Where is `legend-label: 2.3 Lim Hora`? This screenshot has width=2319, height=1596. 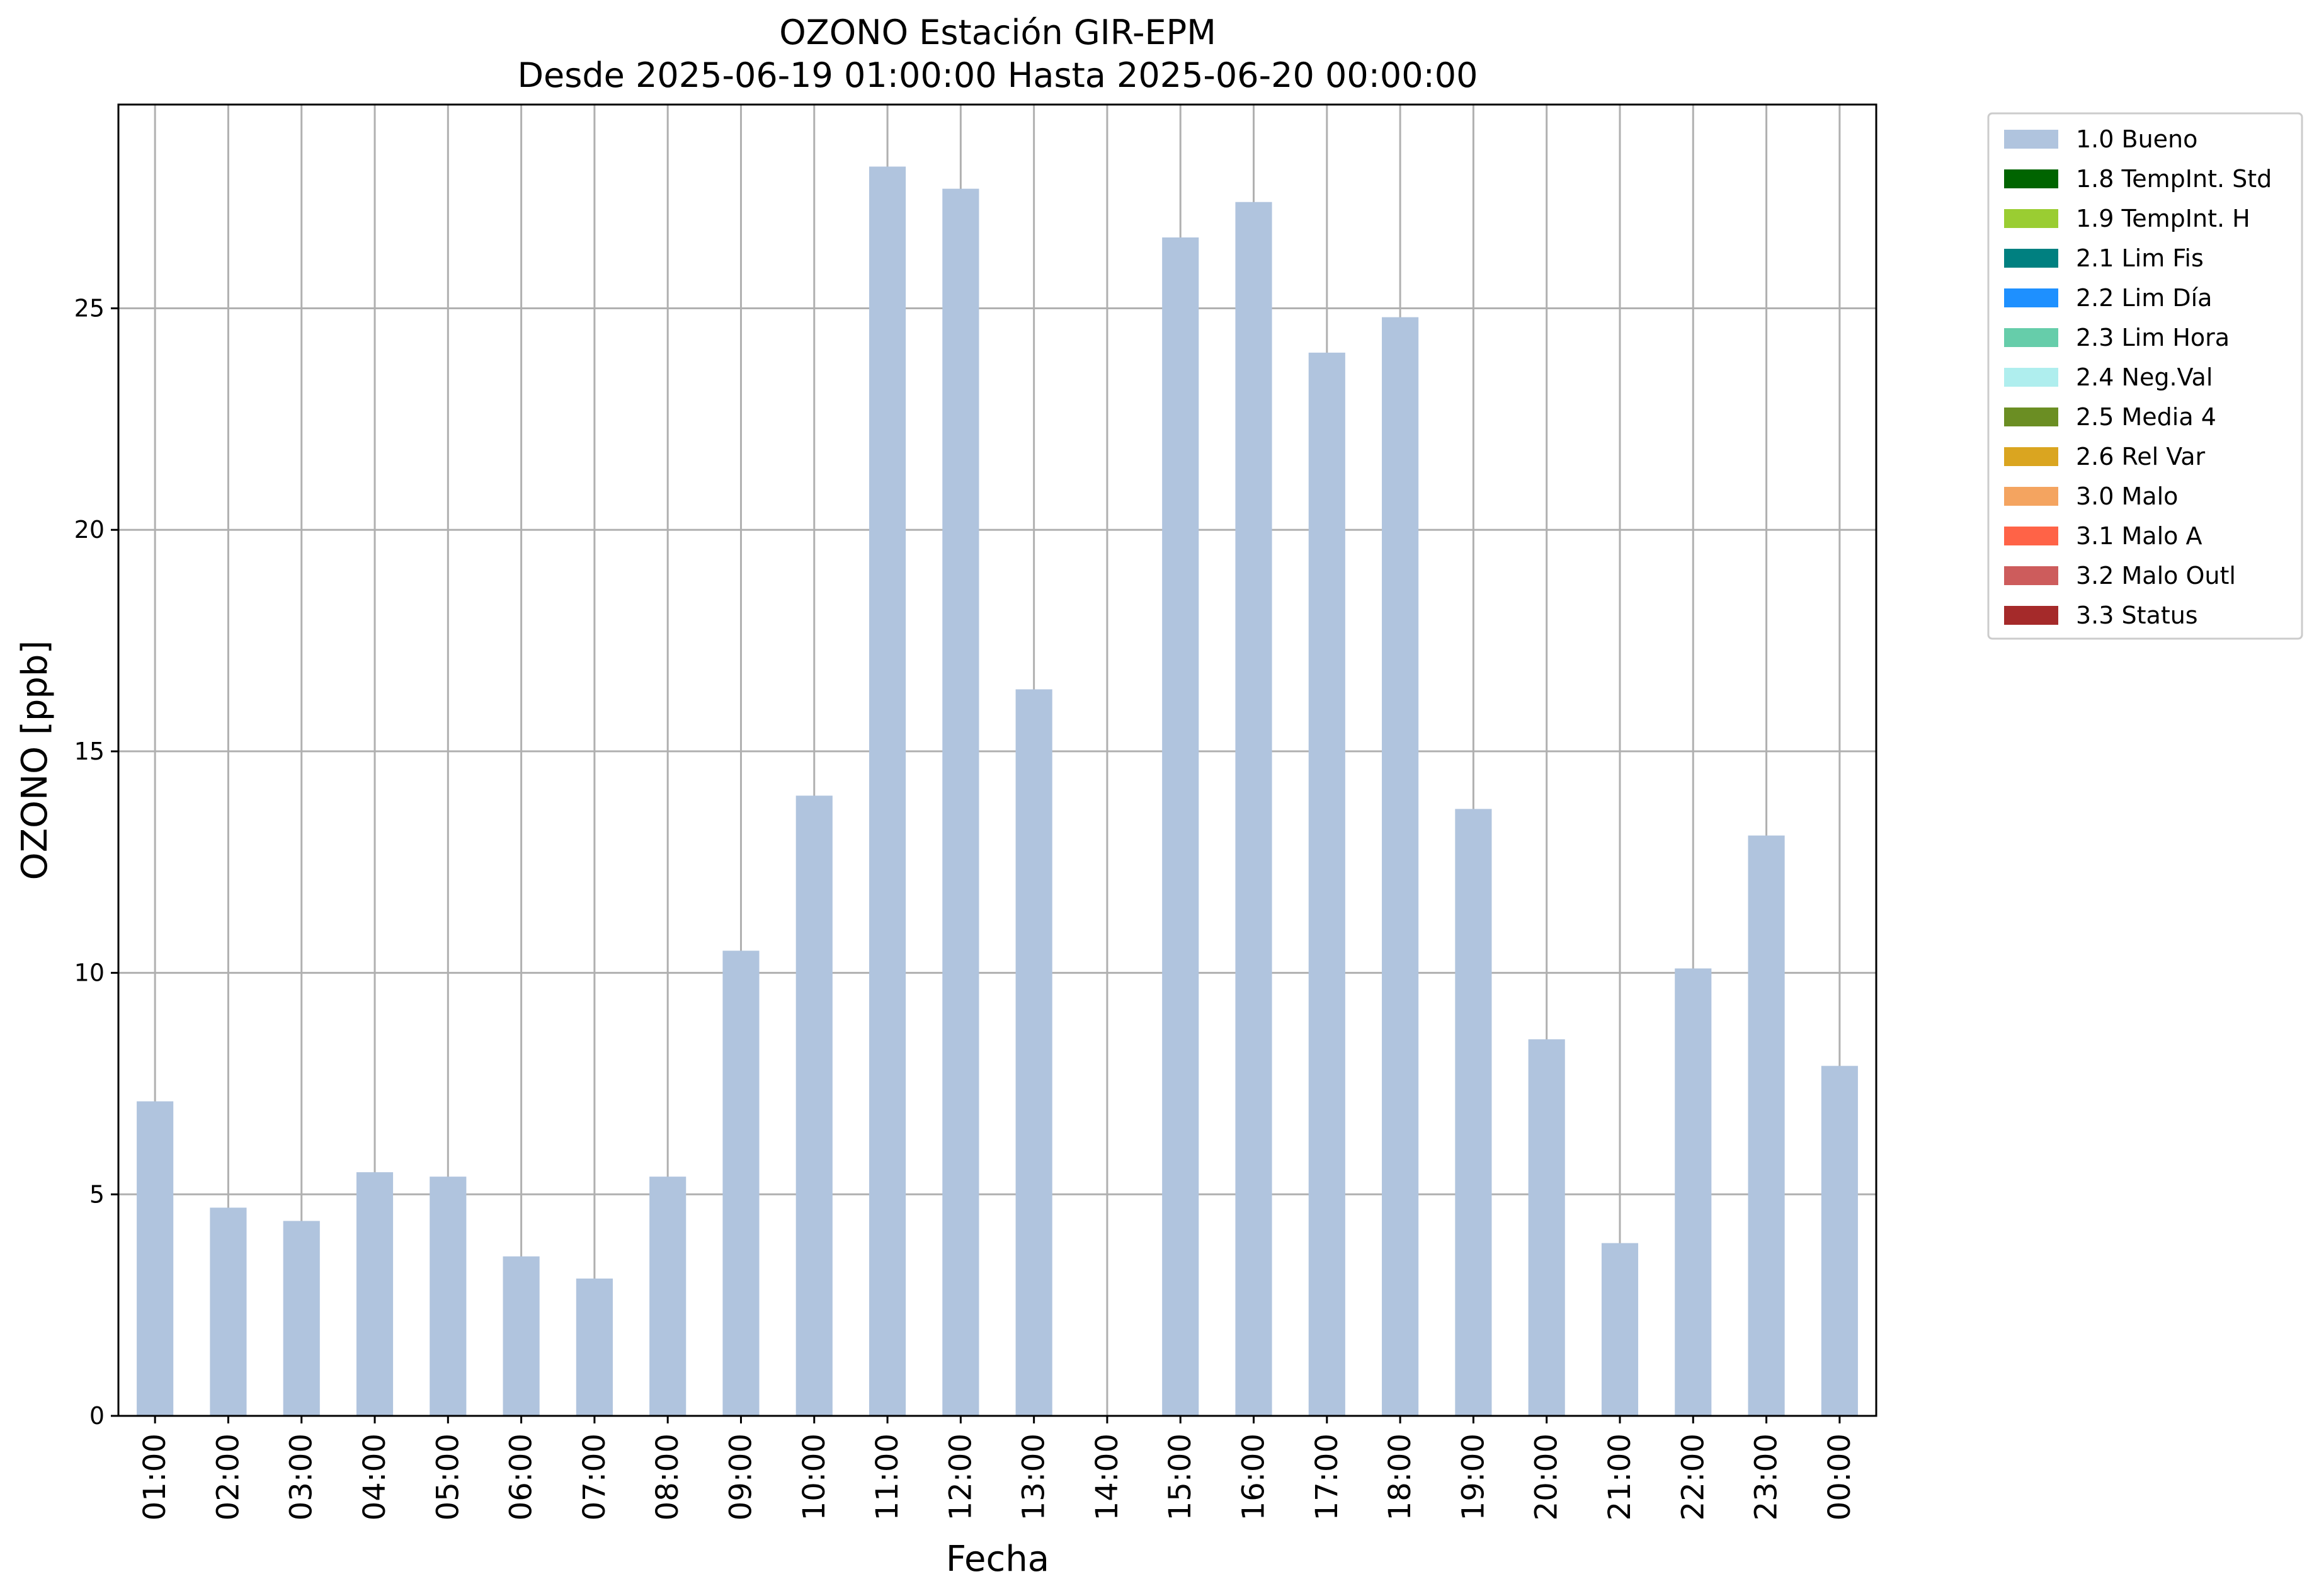
legend-label: 2.3 Lim Hora is located at coordinates (2153, 337).